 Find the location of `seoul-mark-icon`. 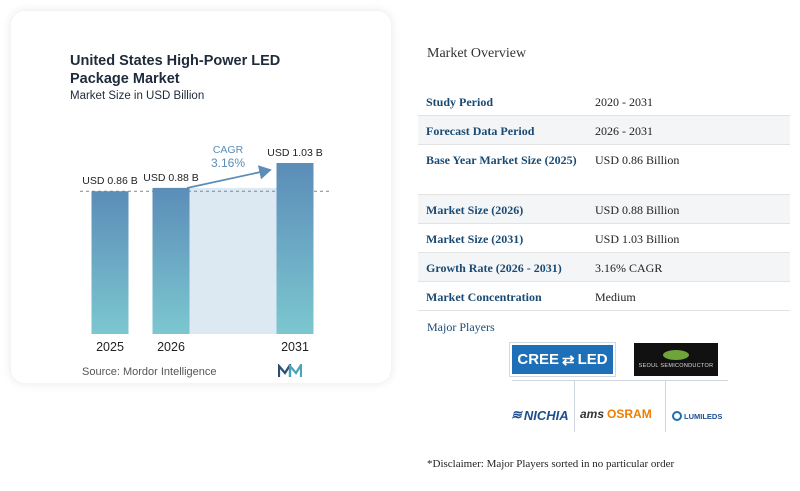

seoul-mark-icon is located at coordinates (676, 355).